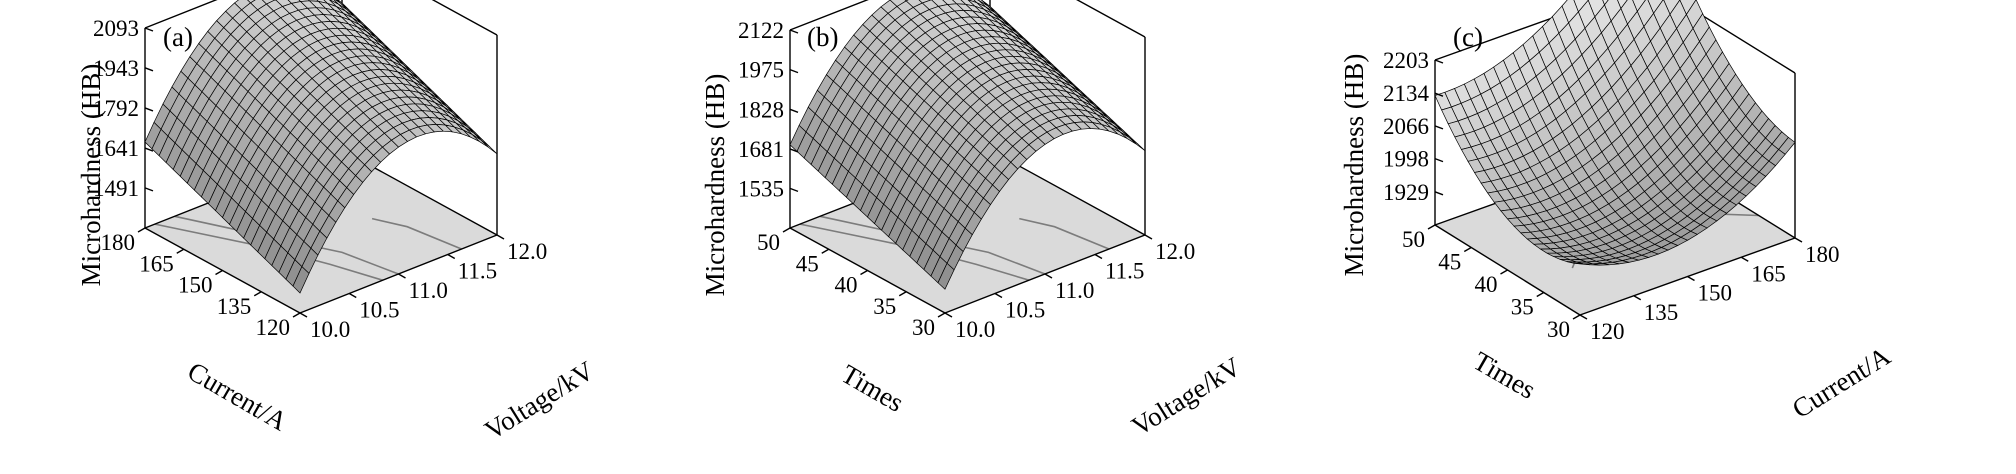  I want to click on y-tick-label-a: 10.0, so click(330, 329).